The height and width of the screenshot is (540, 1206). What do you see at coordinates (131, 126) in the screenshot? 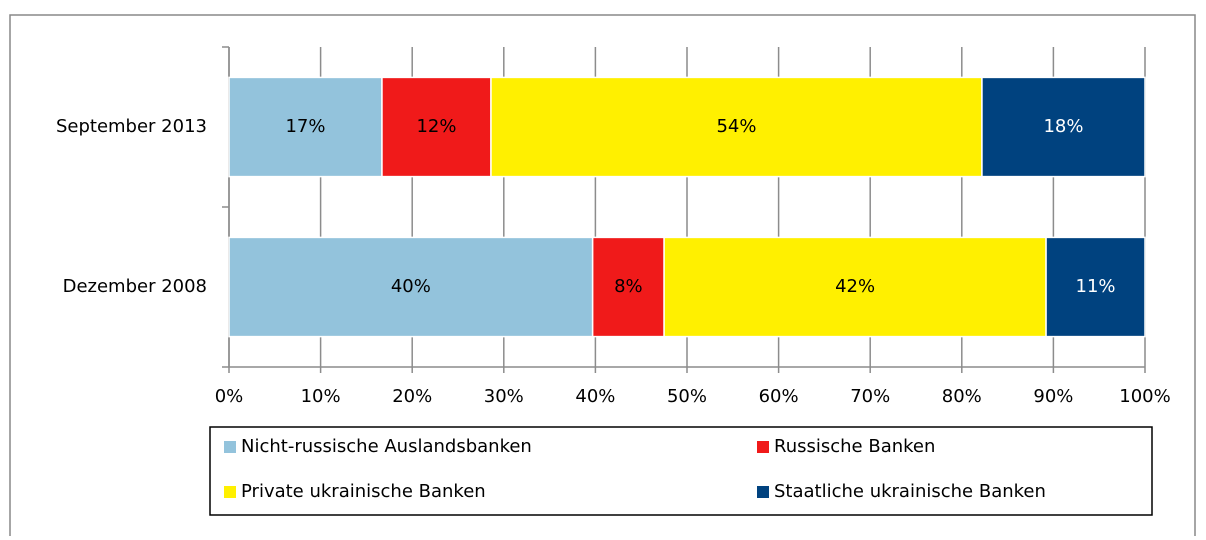
I see `y-tick-label: September 2013` at bounding box center [131, 126].